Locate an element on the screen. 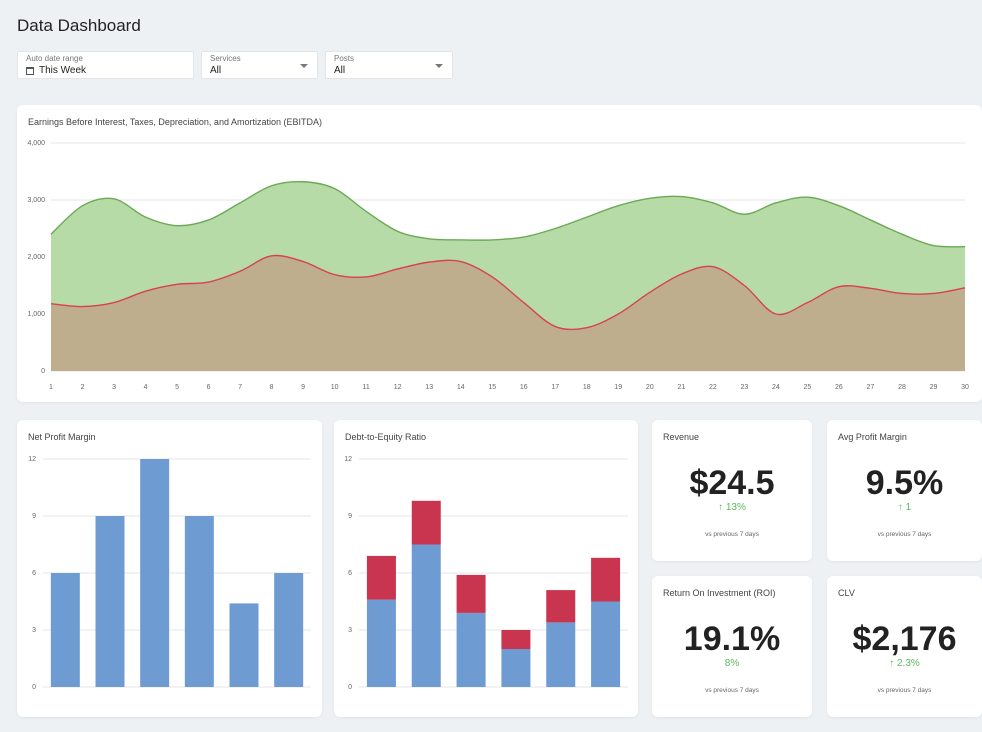 This screenshot has height=732, width=982. net-profit-margin-card: Net Profit Margin 0 3 6 9 12 is located at coordinates (169, 568).